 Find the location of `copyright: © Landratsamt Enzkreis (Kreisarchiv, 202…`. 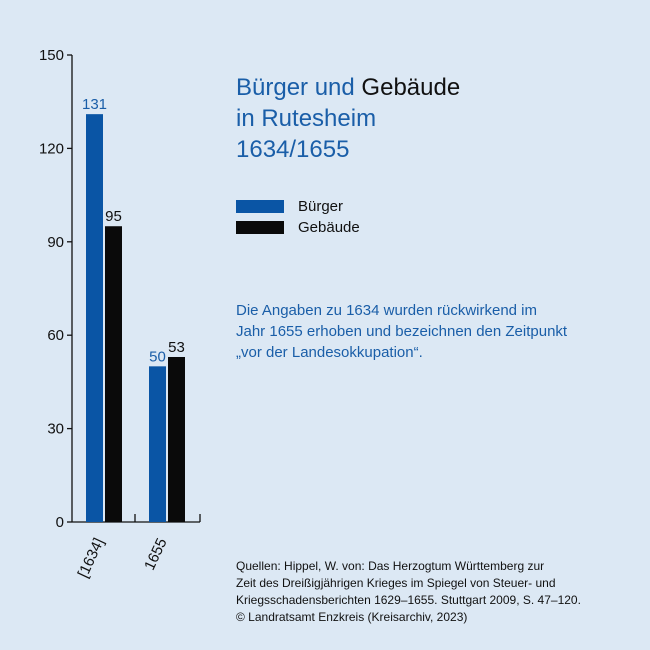

copyright: © Landratsamt Enzkreis (Kreisarchiv, 202… is located at coordinates (352, 617).